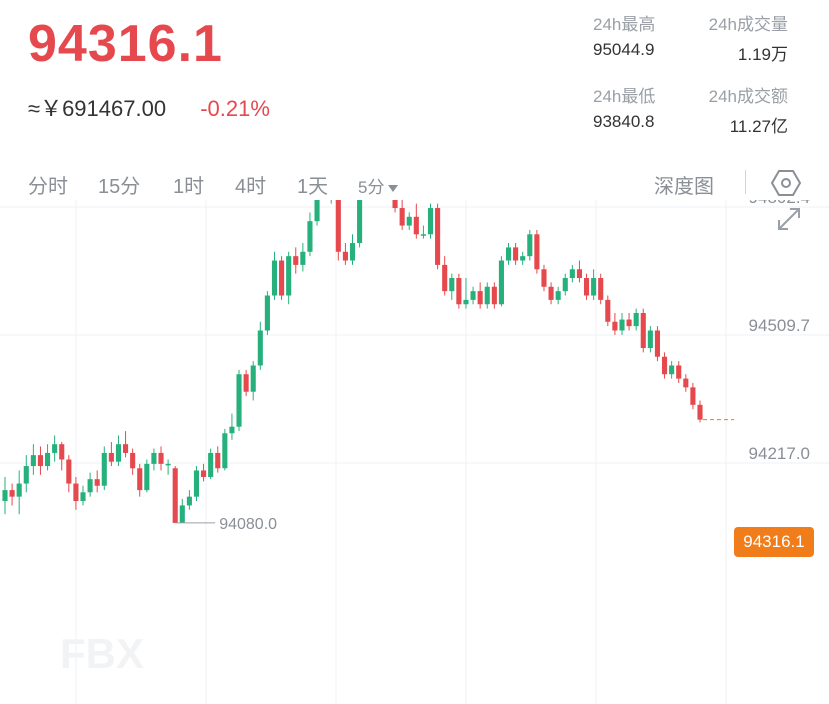  I want to click on last-price-badge: 94316.1, so click(774, 542).